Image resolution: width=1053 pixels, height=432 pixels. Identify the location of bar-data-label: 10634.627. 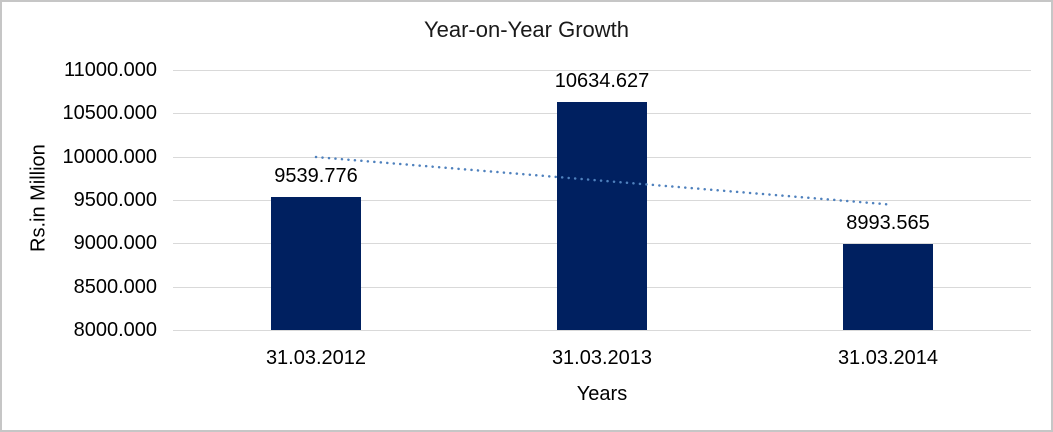
(602, 80).